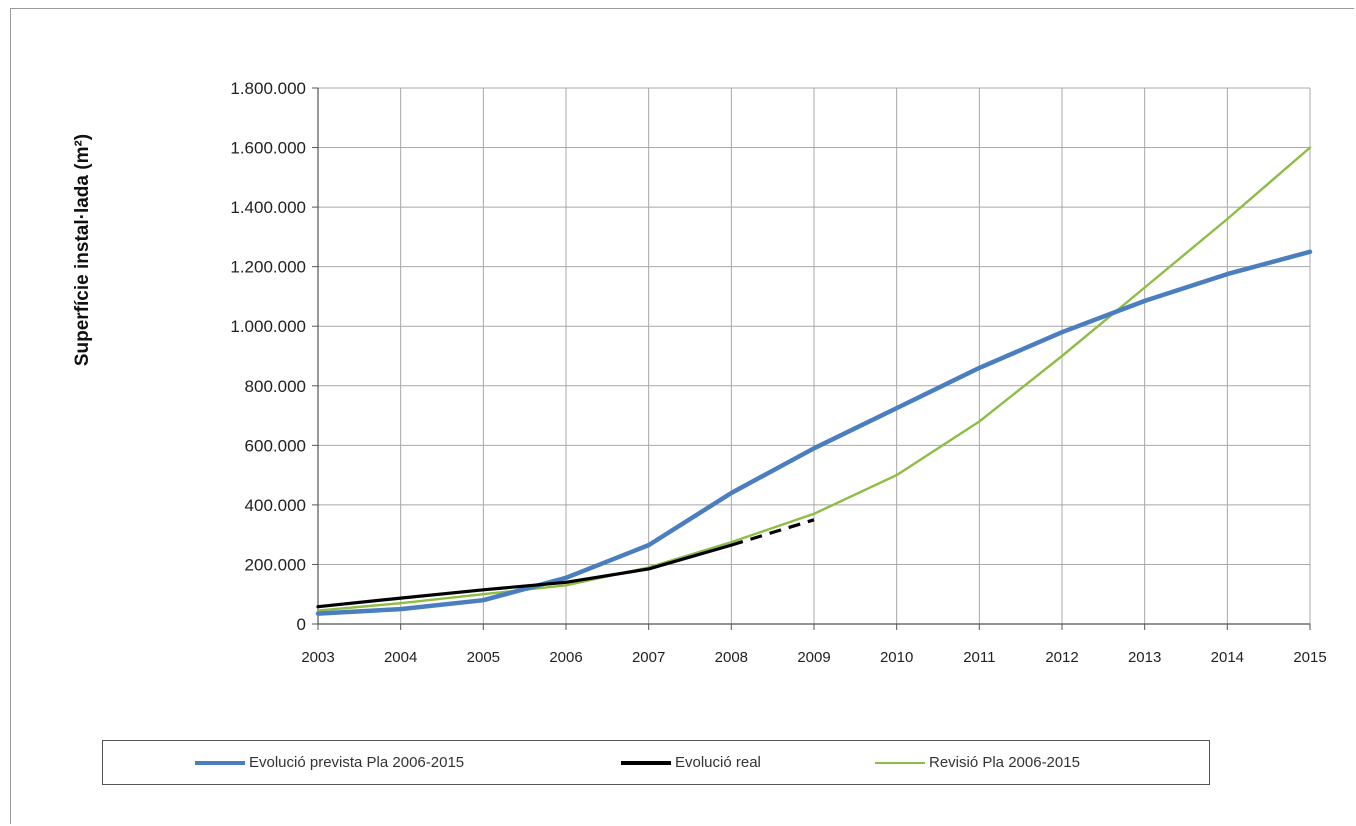  What do you see at coordinates (1227, 657) in the screenshot?
I see `x-tick-label: 2014` at bounding box center [1227, 657].